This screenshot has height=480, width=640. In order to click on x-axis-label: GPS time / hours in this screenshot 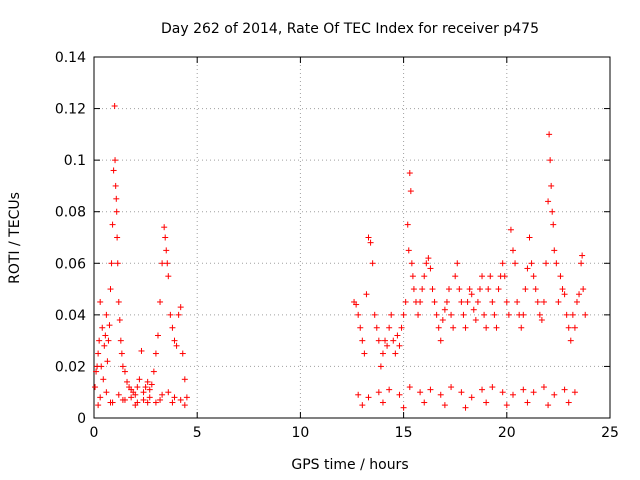, I will do `click(349, 465)`.